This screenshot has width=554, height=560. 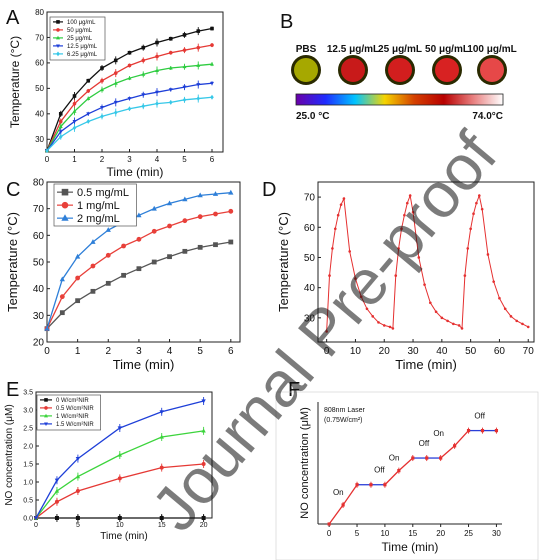 I want to click on plot-frame-D, so click(x=426, y=262).